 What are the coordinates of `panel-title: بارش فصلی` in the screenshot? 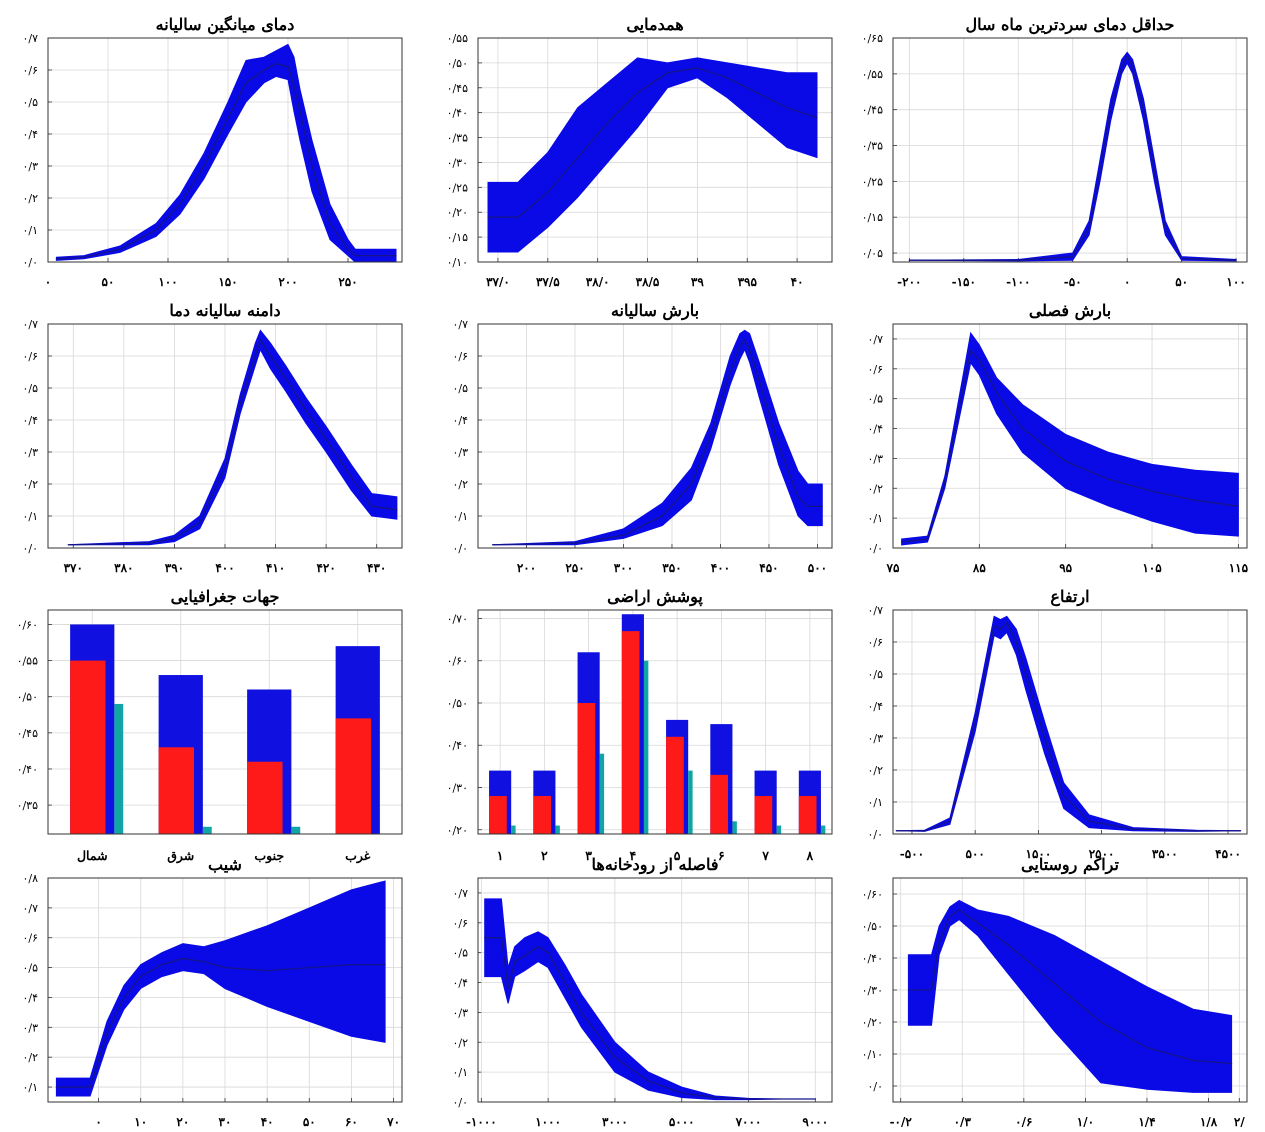 It's located at (1070, 311).